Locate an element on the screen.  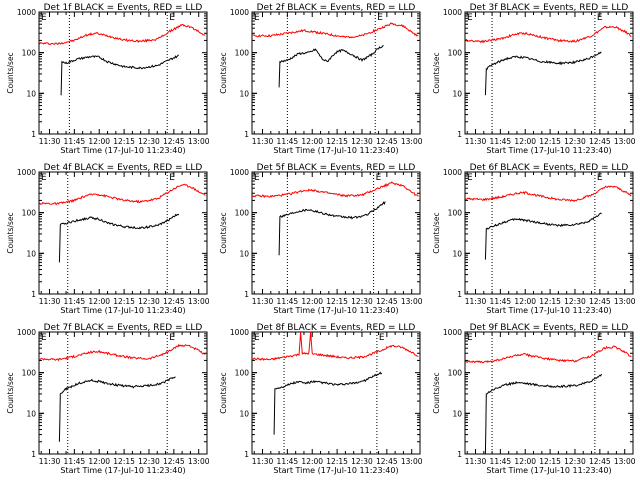
chart-title: Det 8f BLACK = Events, RED = LLD is located at coordinates (336, 328).